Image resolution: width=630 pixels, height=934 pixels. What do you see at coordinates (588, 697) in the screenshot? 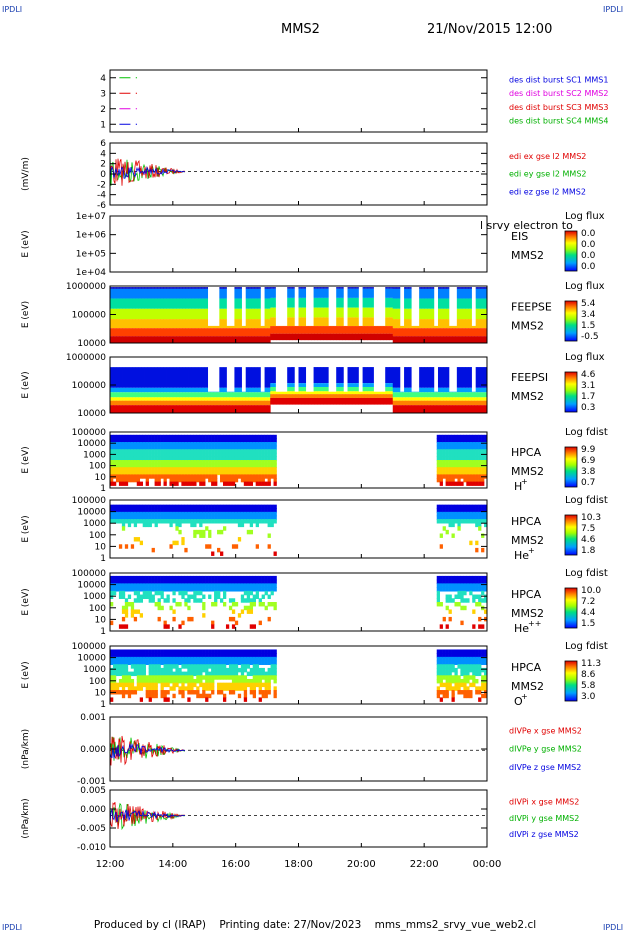
I see `colorbar-label-hpca-o-3: 3.0` at bounding box center [588, 697].